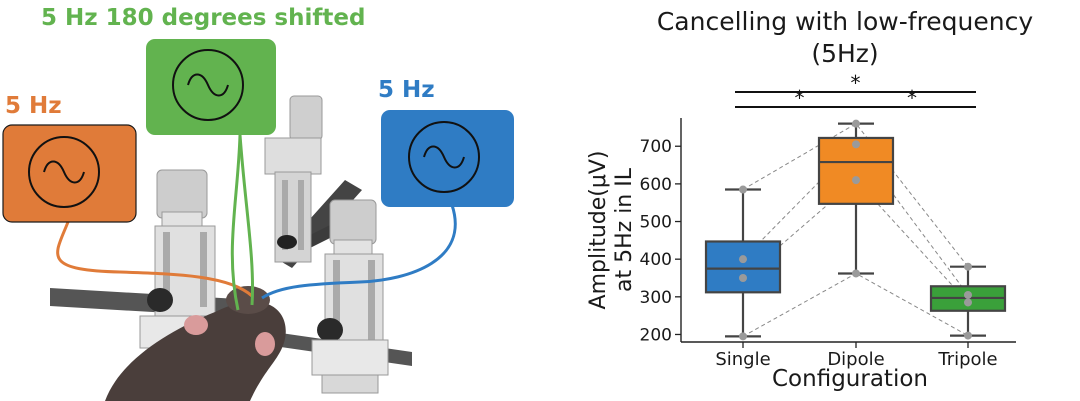 The width and height of the screenshot is (1080, 401). I want to click on label-middle: 5 Hz 180 degrees shifted, so click(203, 18).